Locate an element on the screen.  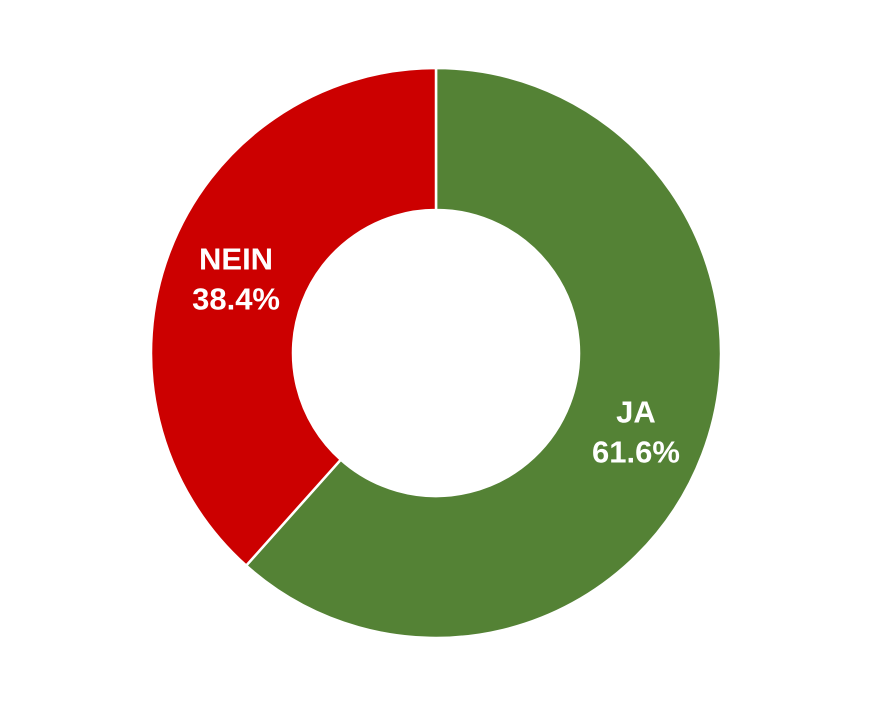
data-label-nein: NEIN 38.4% is located at coordinates (236, 279).